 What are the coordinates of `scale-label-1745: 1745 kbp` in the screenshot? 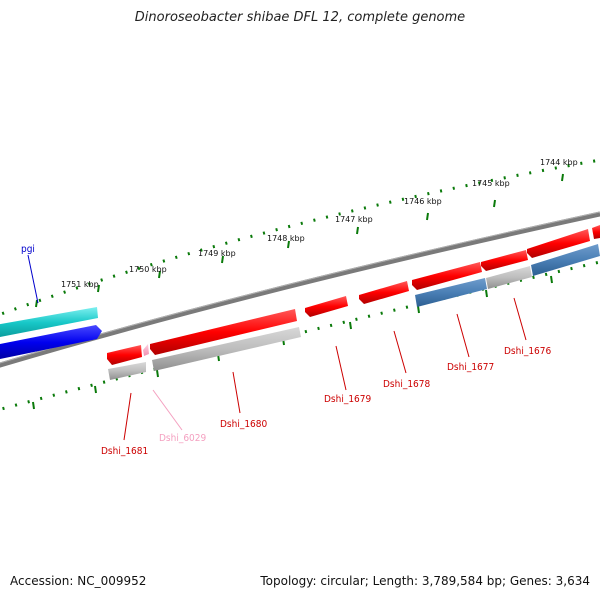 It's located at (491, 183).